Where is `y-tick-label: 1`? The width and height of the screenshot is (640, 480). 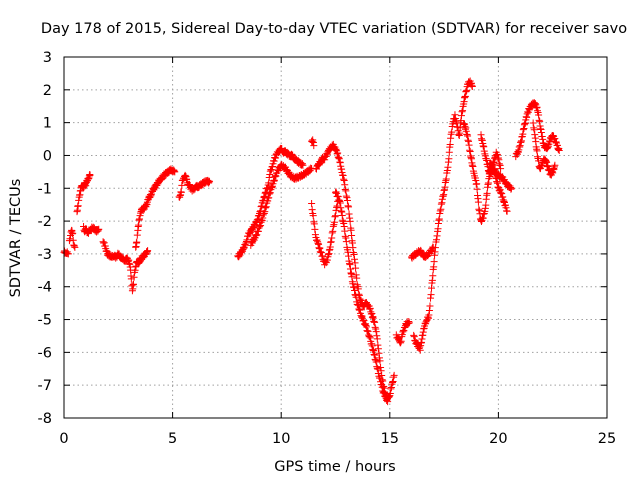 y-tick-label: 1 is located at coordinates (47, 124).